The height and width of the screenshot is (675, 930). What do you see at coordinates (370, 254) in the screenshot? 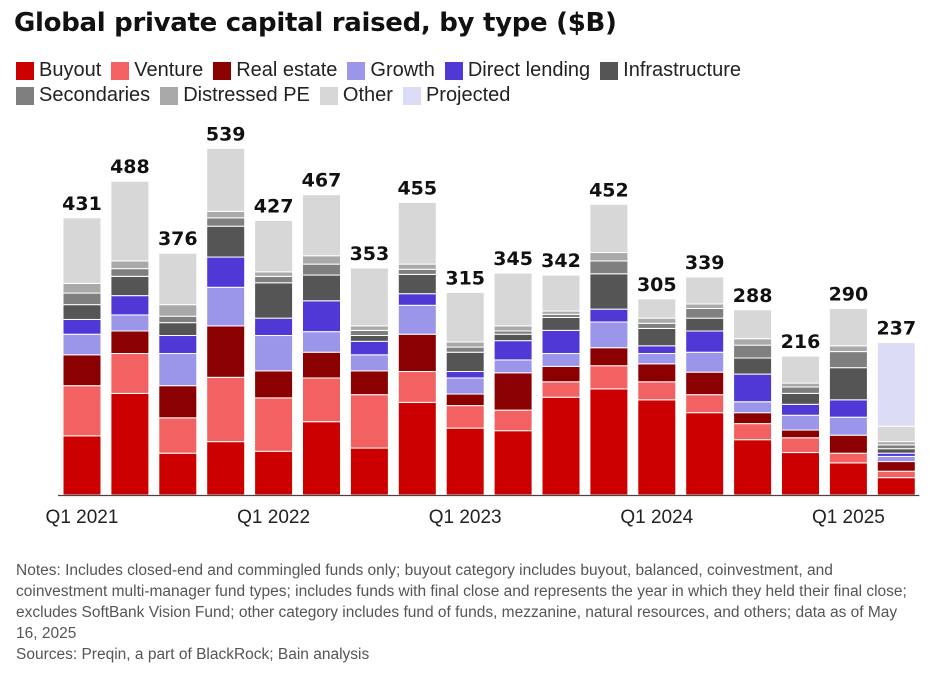
I see `total-label-7: 353` at bounding box center [370, 254].